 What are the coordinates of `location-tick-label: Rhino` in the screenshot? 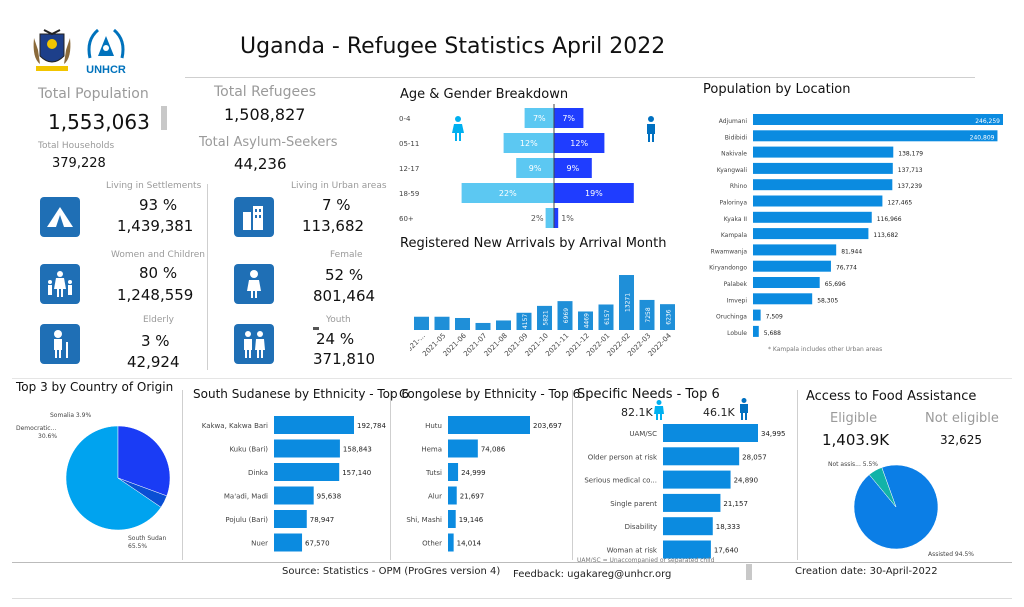 It's located at (738, 186).